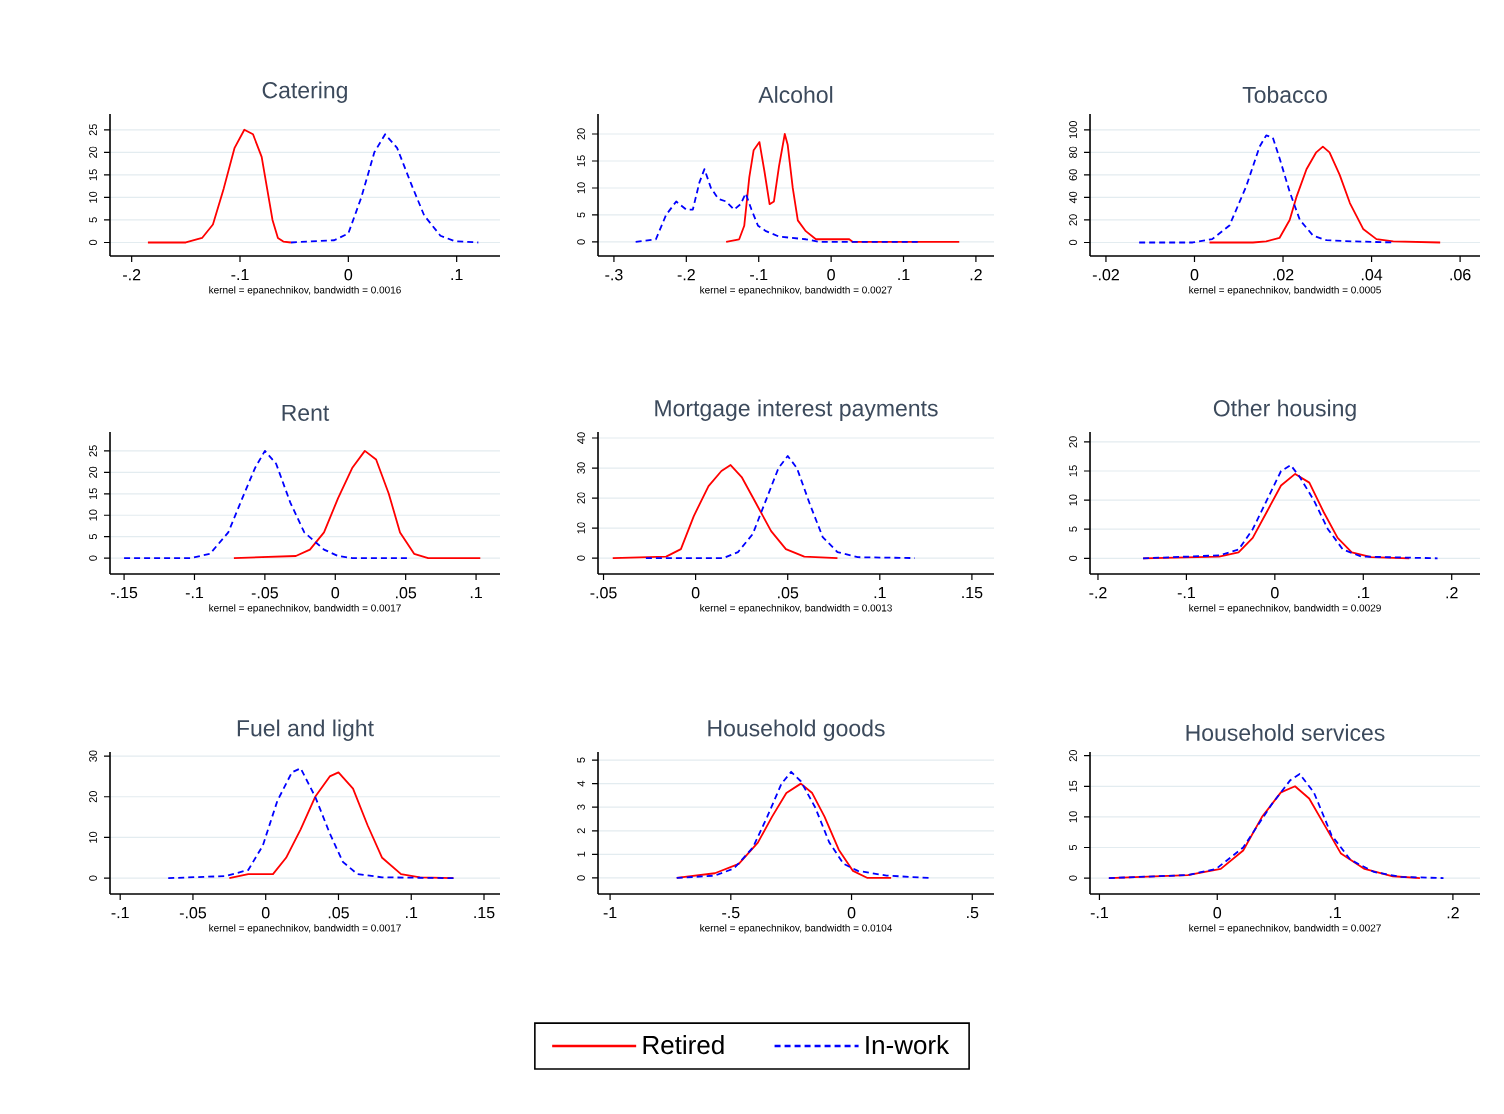 This screenshot has width=1504, height=1114. I want to click on chart-title: Other housing, so click(1284, 410).